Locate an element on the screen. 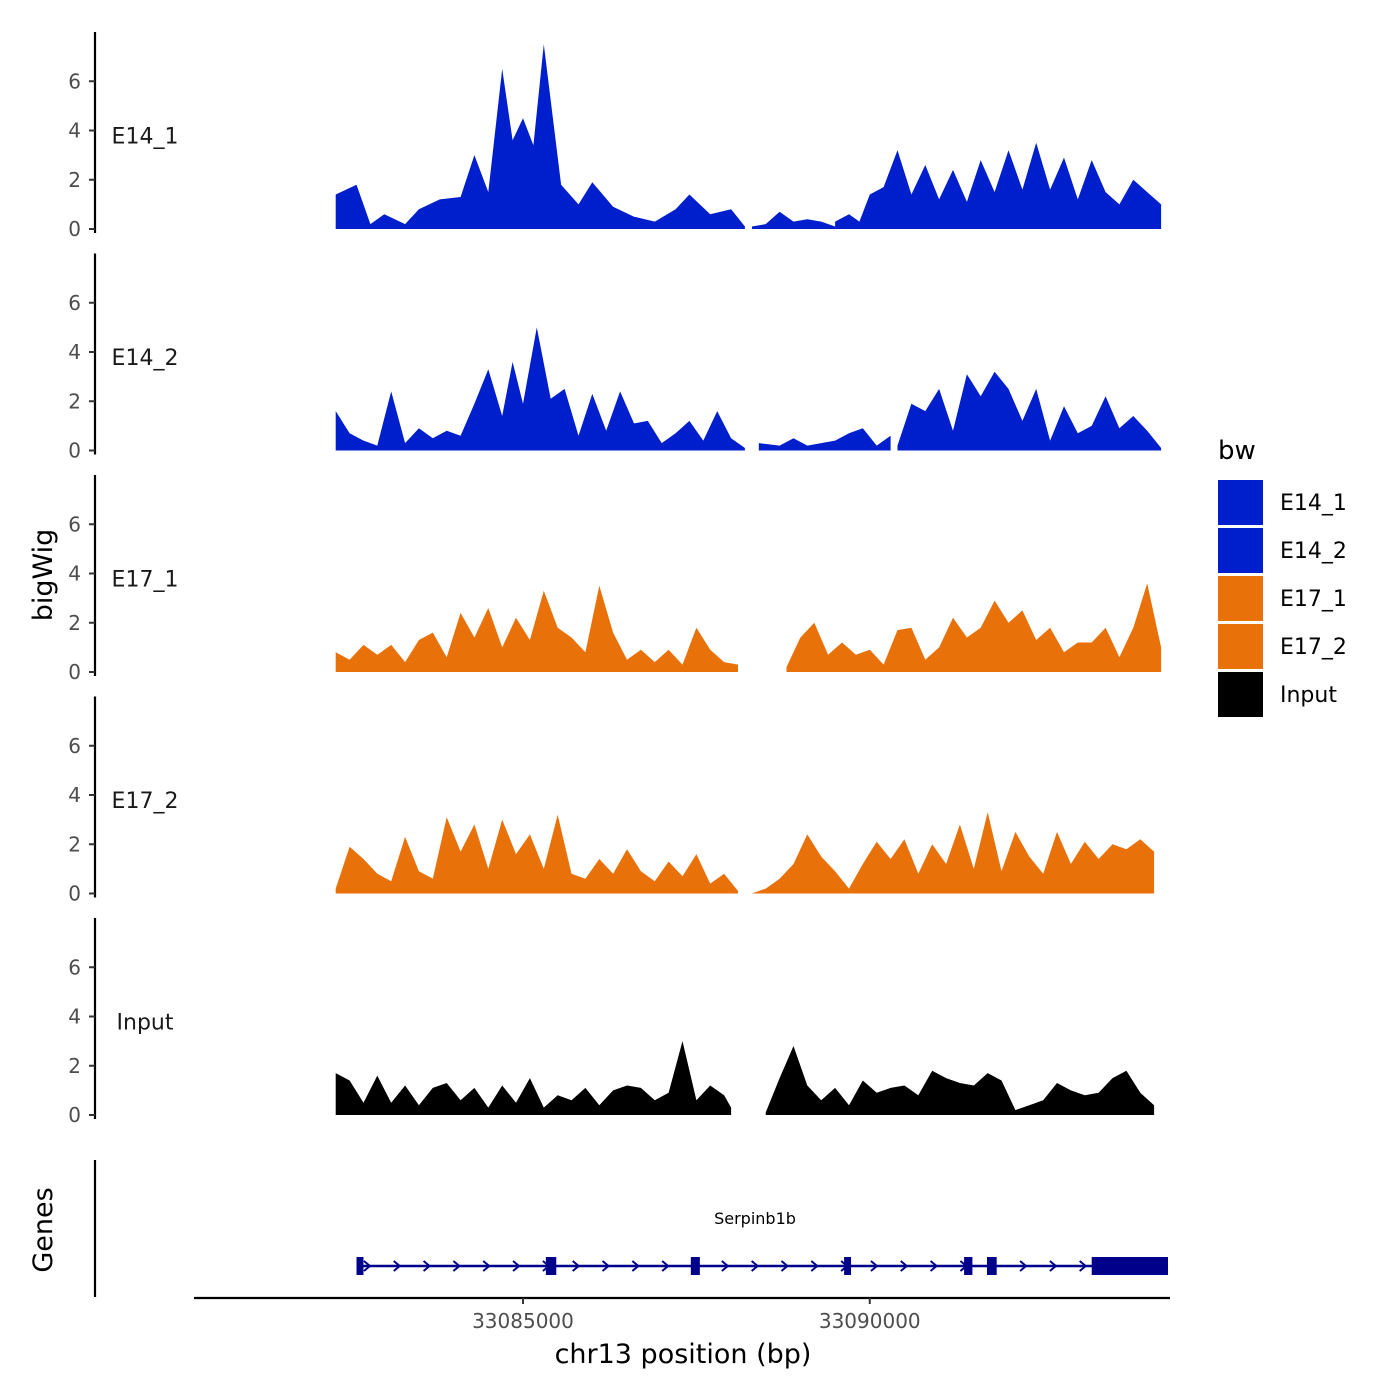 The image size is (1400, 1400). track-label-Input: Input is located at coordinates (145, 1023).